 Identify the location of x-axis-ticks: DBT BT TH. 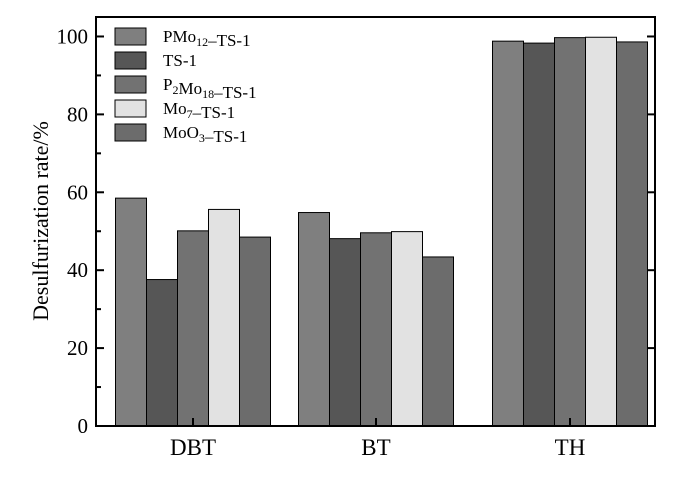
(377, 439).